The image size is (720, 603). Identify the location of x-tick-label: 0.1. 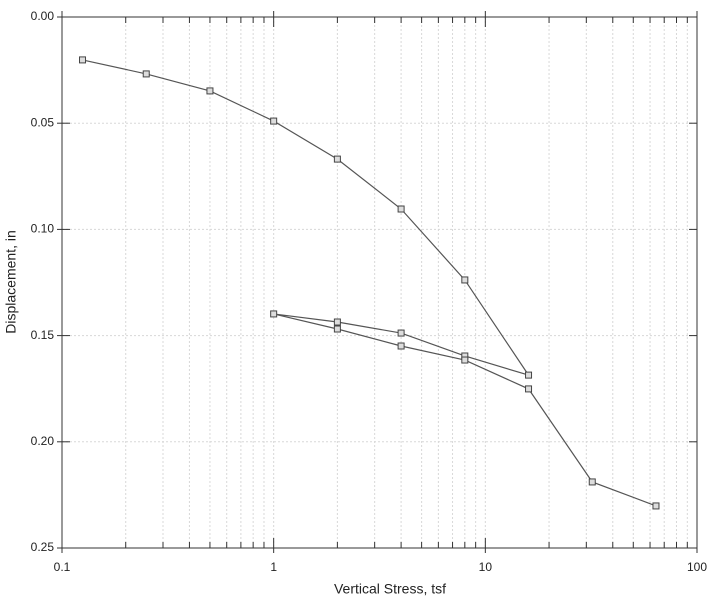
(62, 567).